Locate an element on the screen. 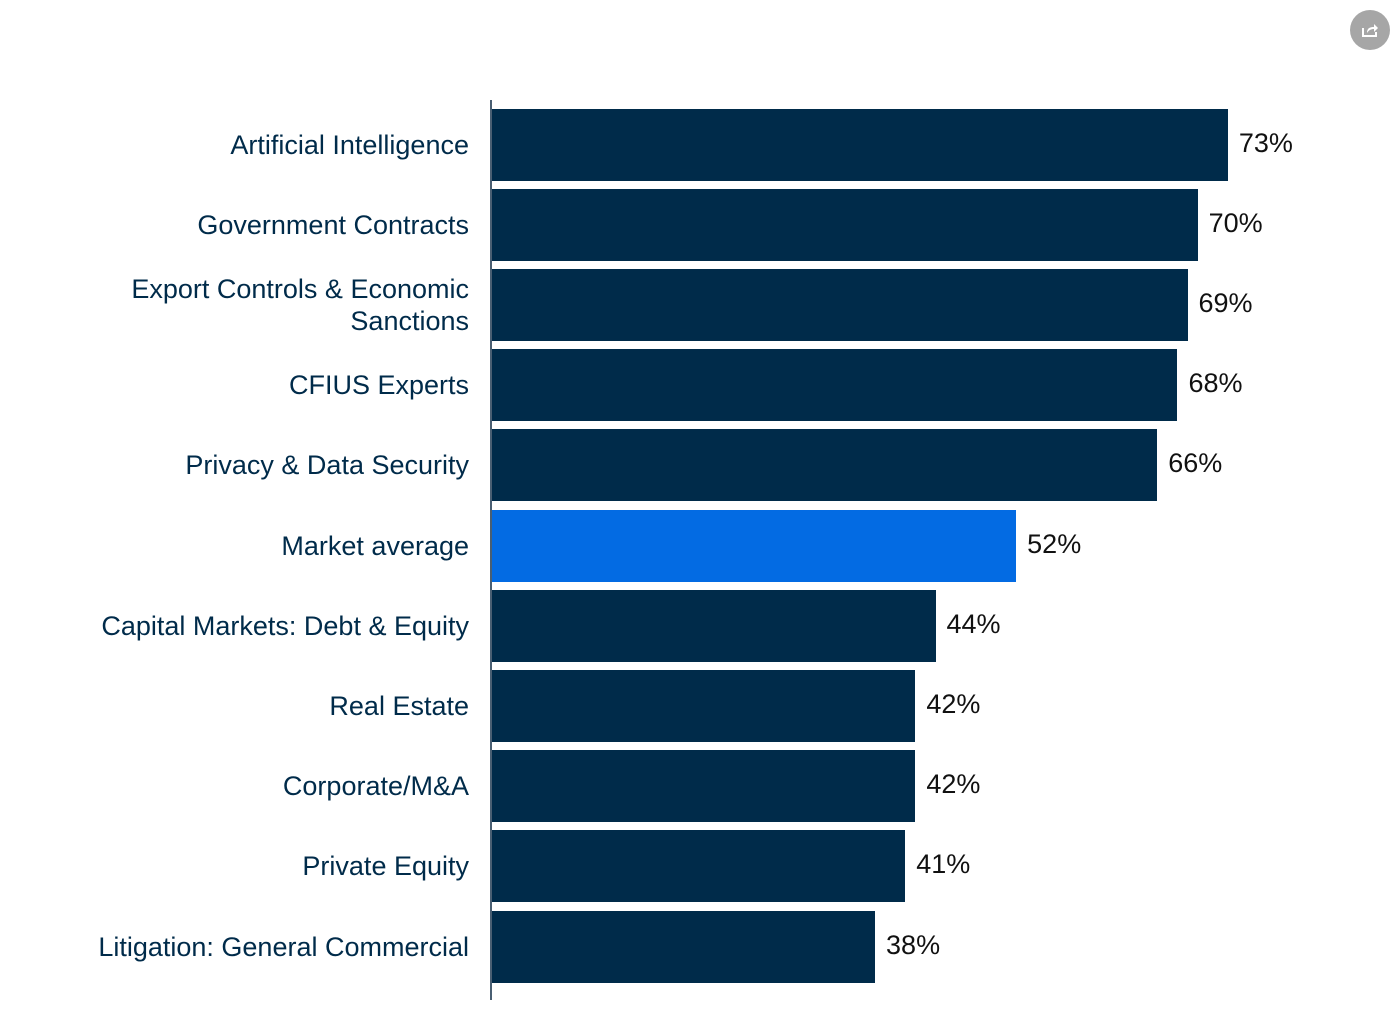 This screenshot has width=1400, height=1036. category-label: CFIUS Experts is located at coordinates (378, 385).